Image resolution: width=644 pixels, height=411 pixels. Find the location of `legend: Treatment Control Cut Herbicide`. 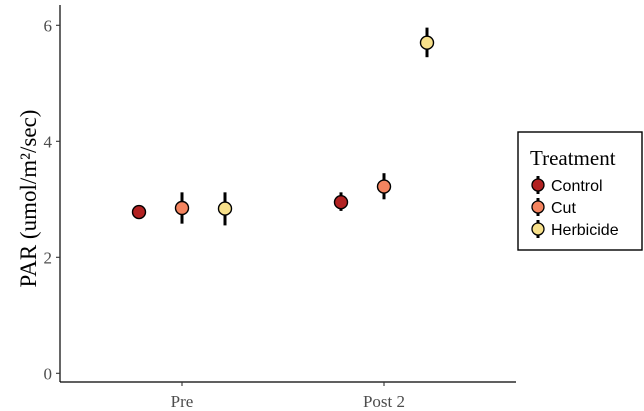

legend: Treatment Control Cut Herbicide is located at coordinates (580, 191).